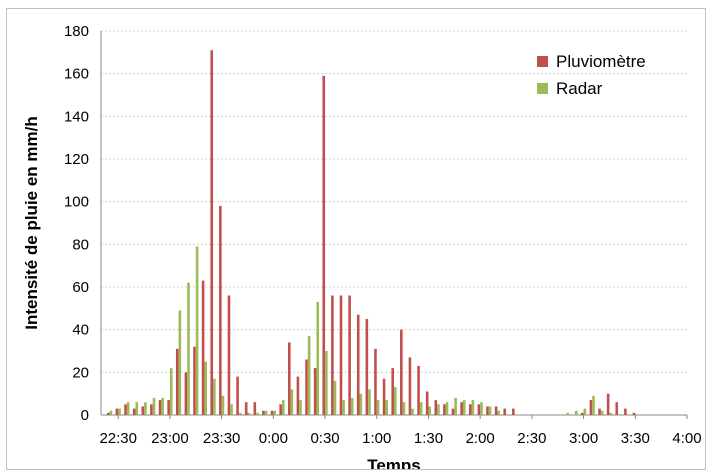  Describe the element at coordinates (76, 159) in the screenshot. I see `y-tick-label: 120` at that location.